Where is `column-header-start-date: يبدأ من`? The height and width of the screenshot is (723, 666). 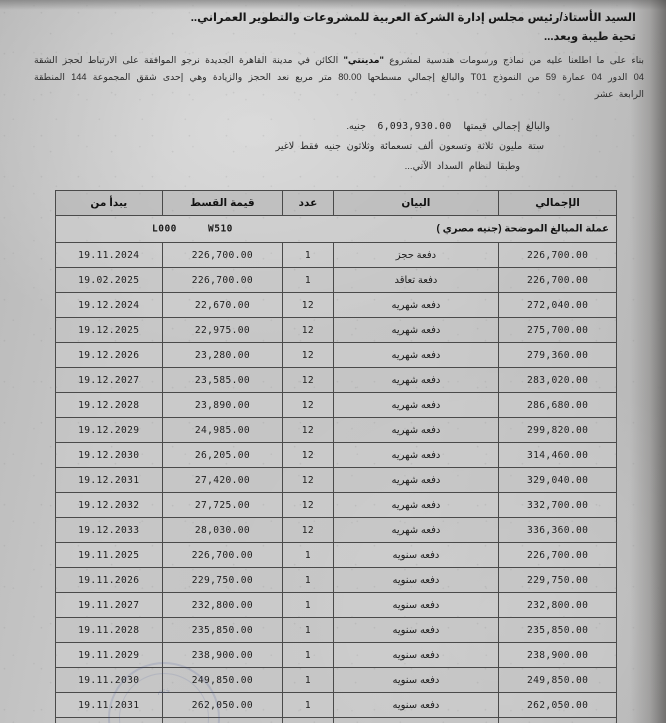
column-header-start-date: يبدأ من is located at coordinates (109, 203).